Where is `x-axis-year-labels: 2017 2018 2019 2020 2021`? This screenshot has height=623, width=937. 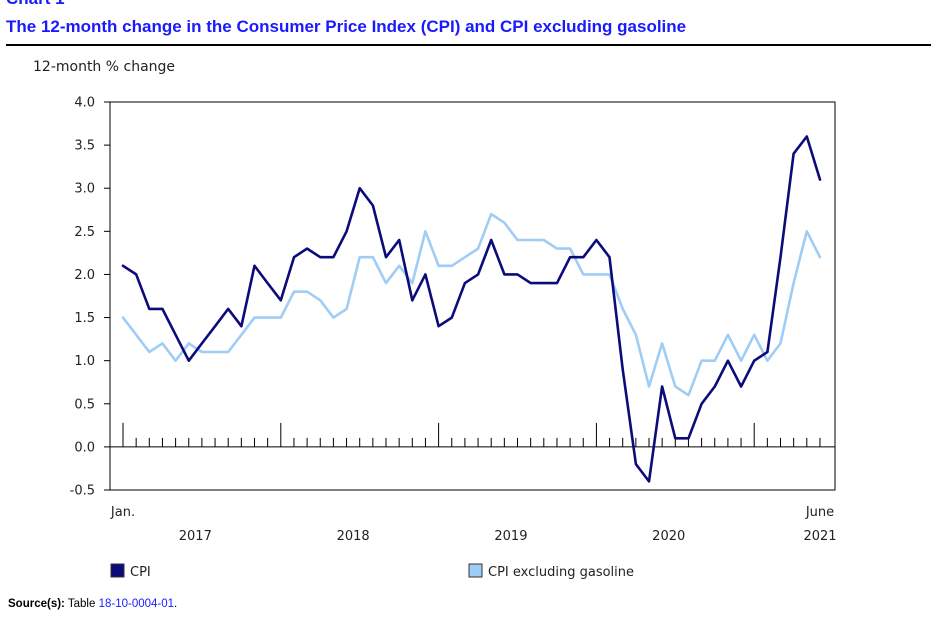 x-axis-year-labels: 2017 2018 2019 2020 2021 is located at coordinates (508, 536).